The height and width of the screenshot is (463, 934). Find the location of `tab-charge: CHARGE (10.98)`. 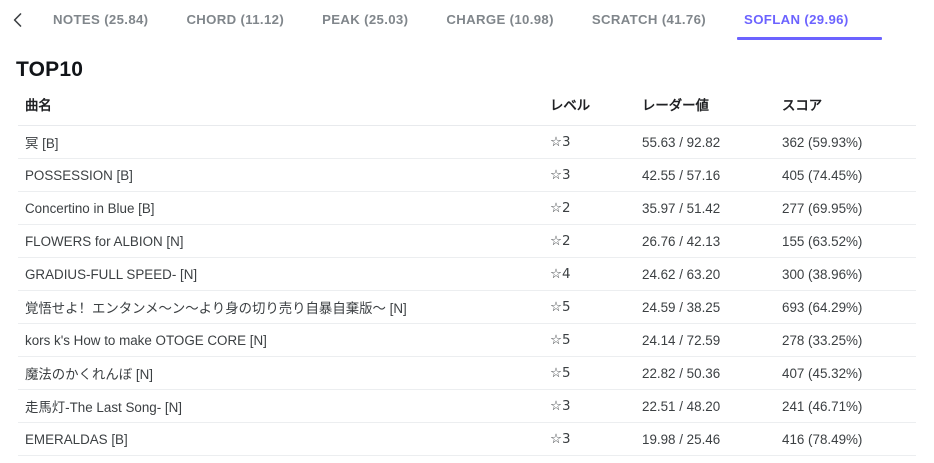

tab-charge: CHARGE (10.98) is located at coordinates (500, 19).